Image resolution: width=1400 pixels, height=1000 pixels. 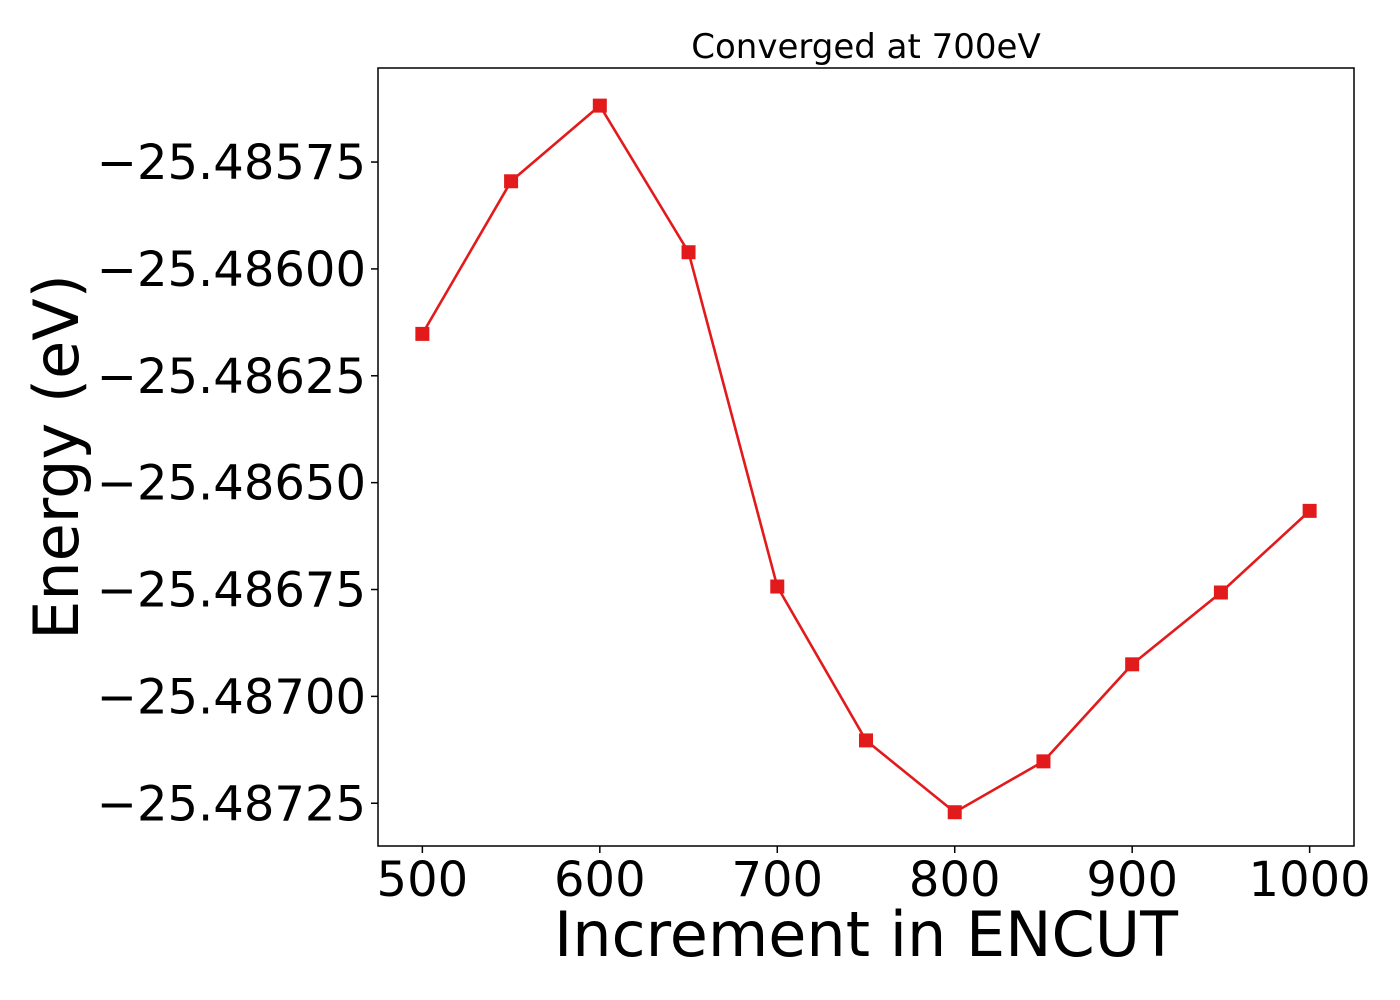 What do you see at coordinates (865, 47) in the screenshot?
I see `chart-title: Converged at 700eV` at bounding box center [865, 47].